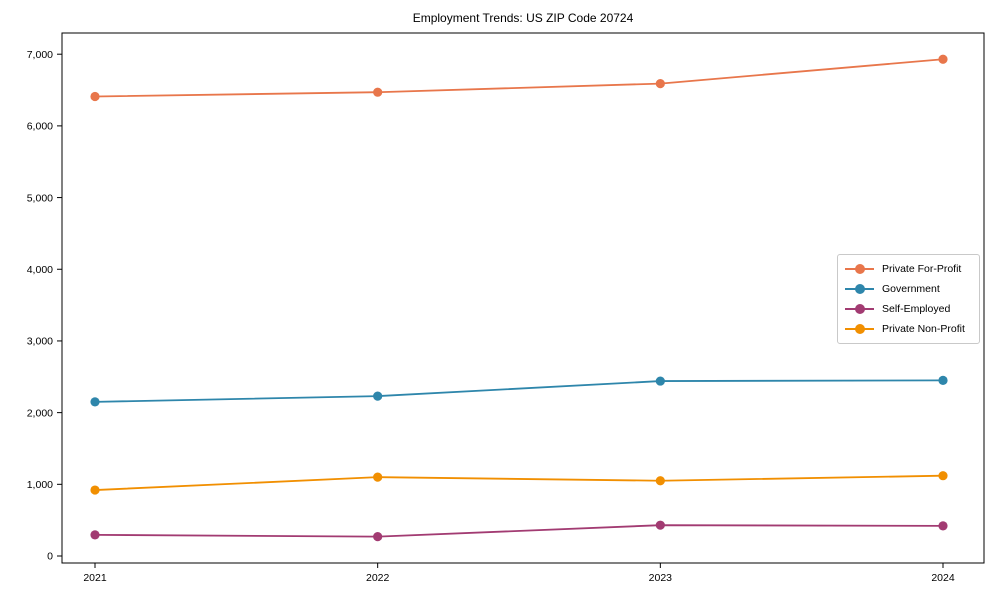  I want to click on x-tick-label: 2024, so click(943, 578).